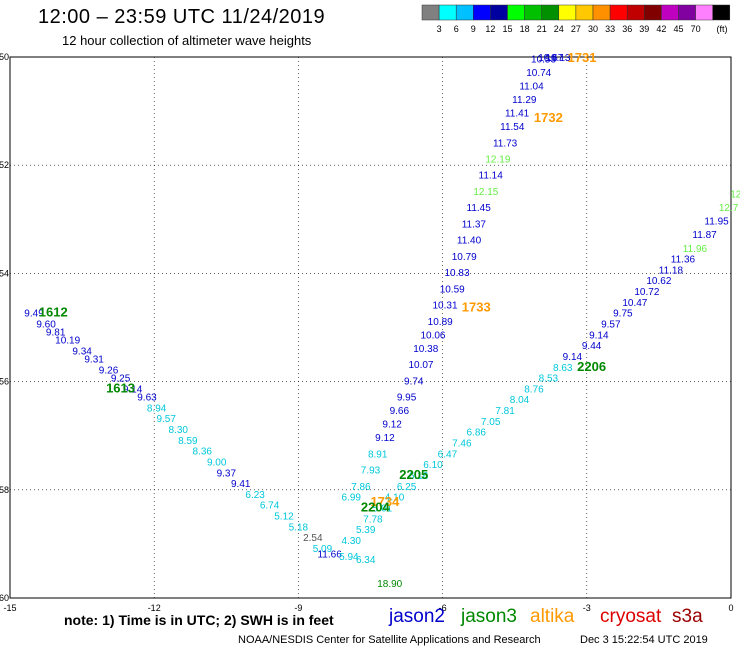 The image size is (740, 650). What do you see at coordinates (644, 640) in the screenshot?
I see `generated-date: Dec 3 15:22:54 UTC 2019` at bounding box center [644, 640].